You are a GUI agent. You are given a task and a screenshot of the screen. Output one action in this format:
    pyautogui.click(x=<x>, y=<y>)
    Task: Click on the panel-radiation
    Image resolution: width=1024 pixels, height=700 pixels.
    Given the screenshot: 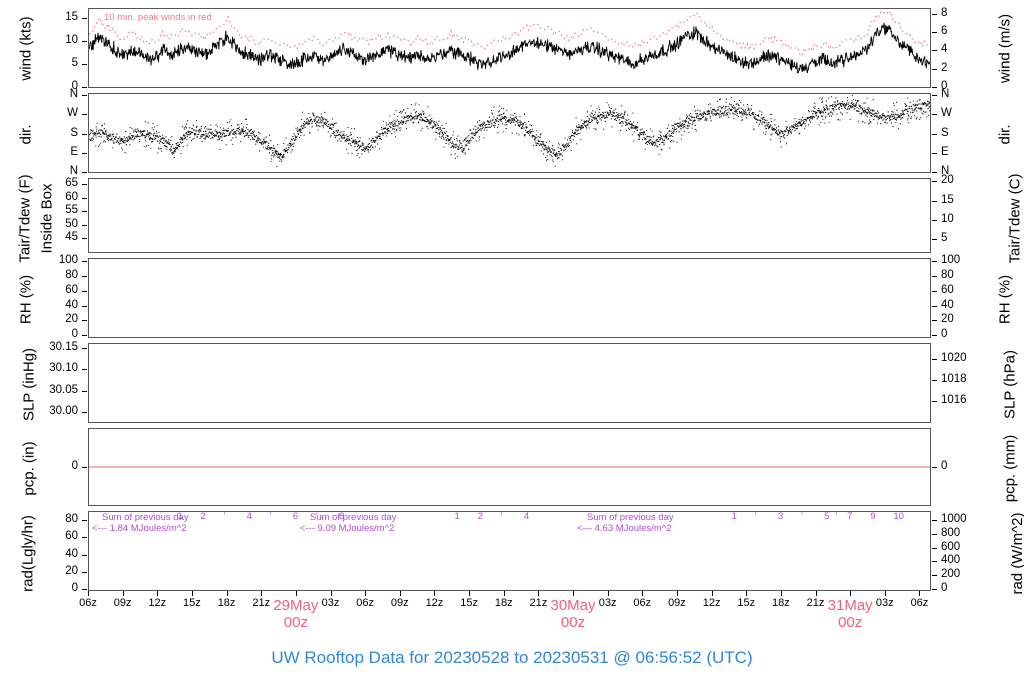 What is the action you would take?
    pyautogui.click(x=509, y=551)
    